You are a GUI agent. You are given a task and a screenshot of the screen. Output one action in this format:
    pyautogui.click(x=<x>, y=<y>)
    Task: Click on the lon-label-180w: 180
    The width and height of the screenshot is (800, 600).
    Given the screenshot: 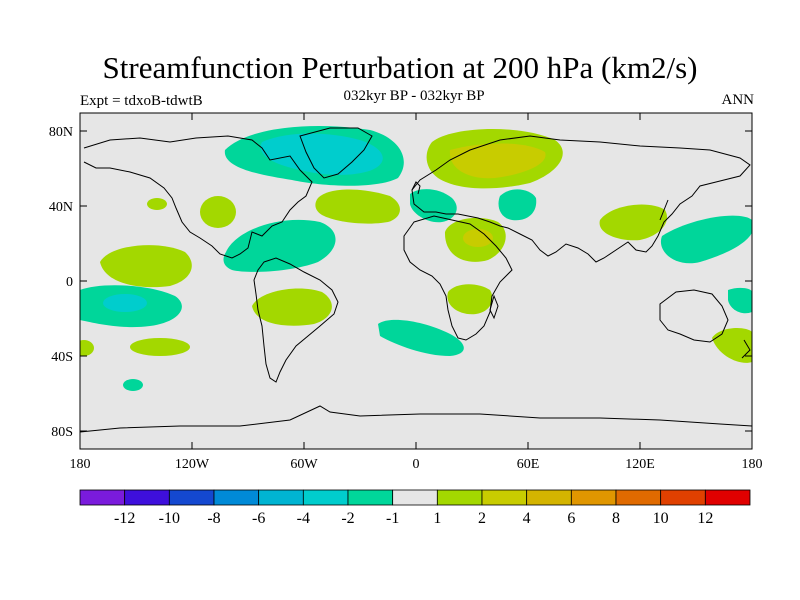 What is the action you would take?
    pyautogui.click(x=80, y=464)
    